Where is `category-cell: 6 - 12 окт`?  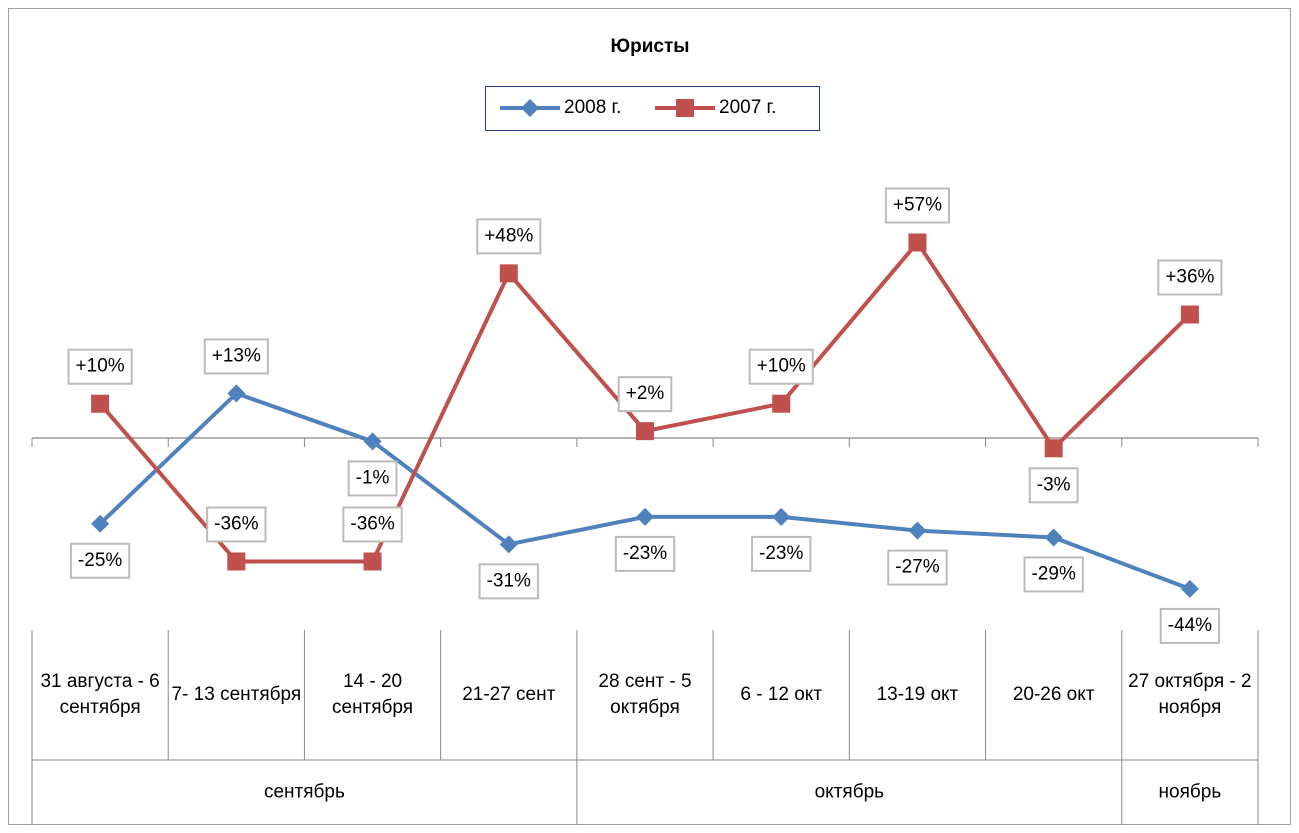 category-cell: 6 - 12 окт is located at coordinates (781, 694).